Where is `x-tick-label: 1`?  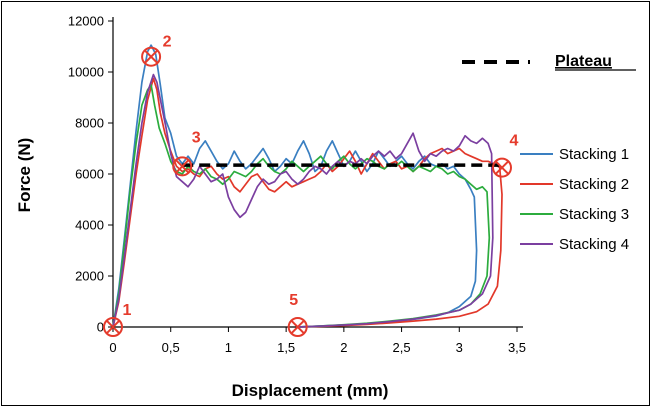 x-tick-label: 1 is located at coordinates (228, 347).